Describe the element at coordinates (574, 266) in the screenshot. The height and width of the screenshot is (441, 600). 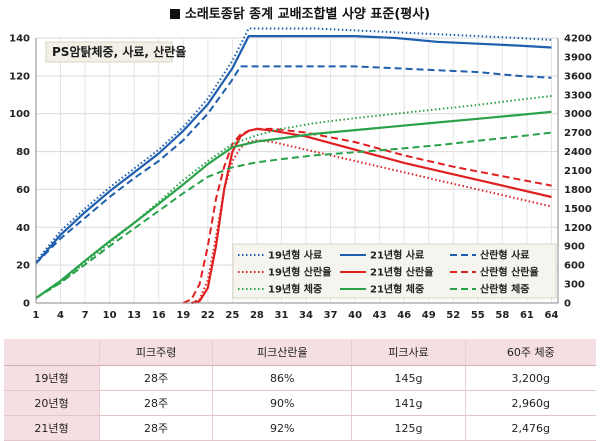
I see `y-tick-label-right: 600` at that location.